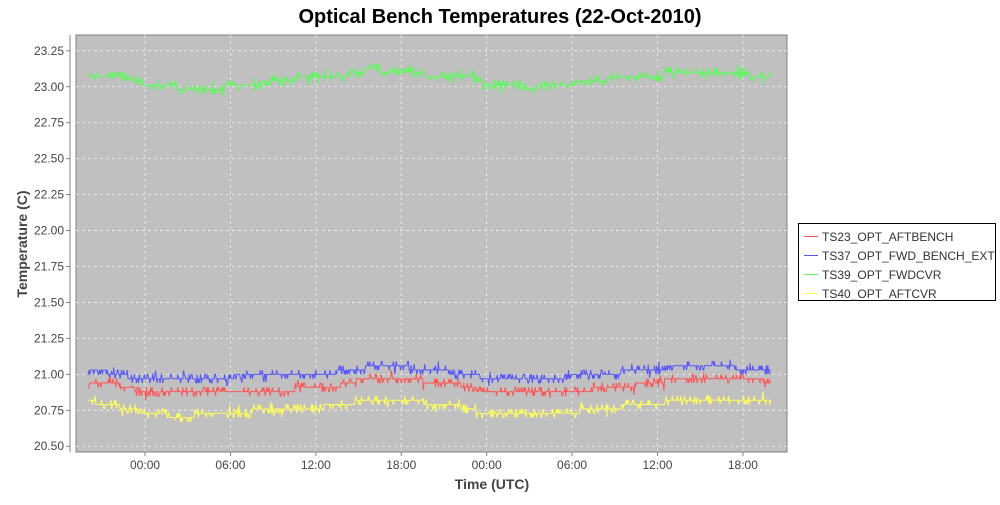 Image resolution: width=1000 pixels, height=505 pixels. Describe the element at coordinates (49, 231) in the screenshot. I see `y-tick-label: 22.00` at that location.